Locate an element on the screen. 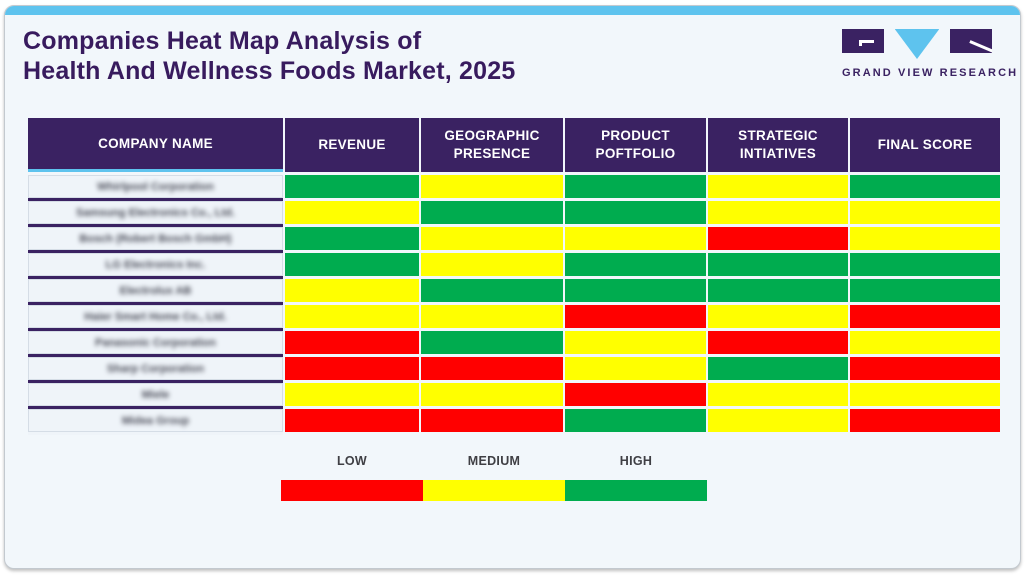 This screenshot has width=1025, height=576. company-name: Miele is located at coordinates (155, 394).